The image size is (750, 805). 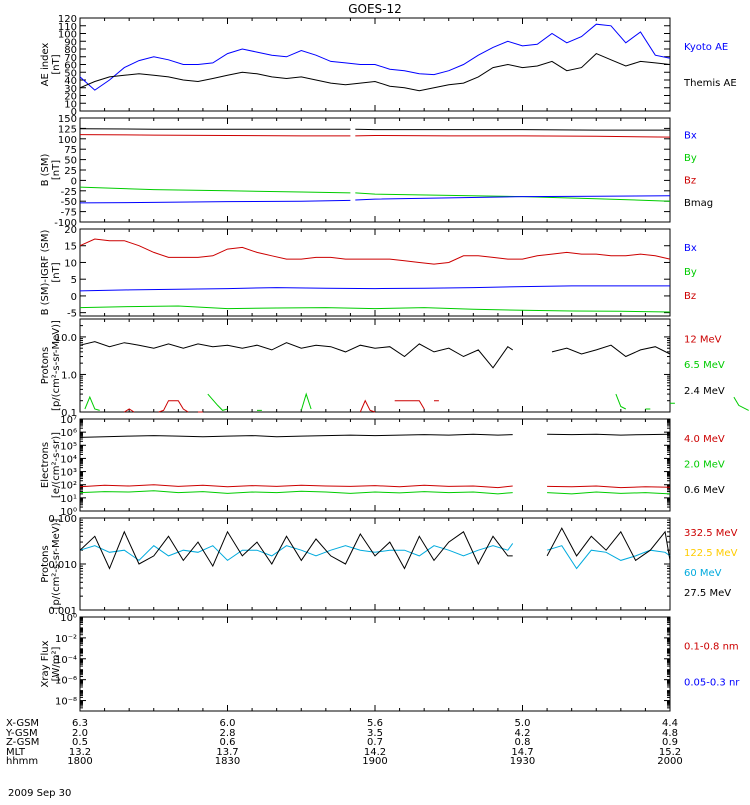 I want to click on y-axis-label-line: [e/(cm²-s-sr)], so click(x=56, y=465).